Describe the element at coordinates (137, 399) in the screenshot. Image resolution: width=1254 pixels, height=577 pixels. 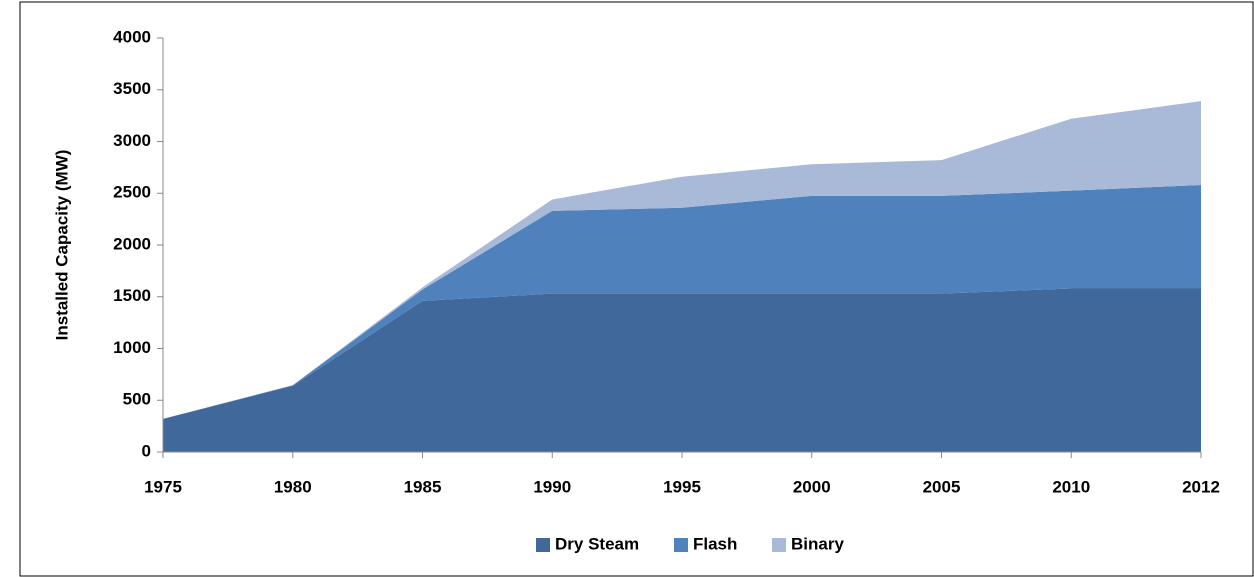
I see `y-tick-label: 500` at that location.